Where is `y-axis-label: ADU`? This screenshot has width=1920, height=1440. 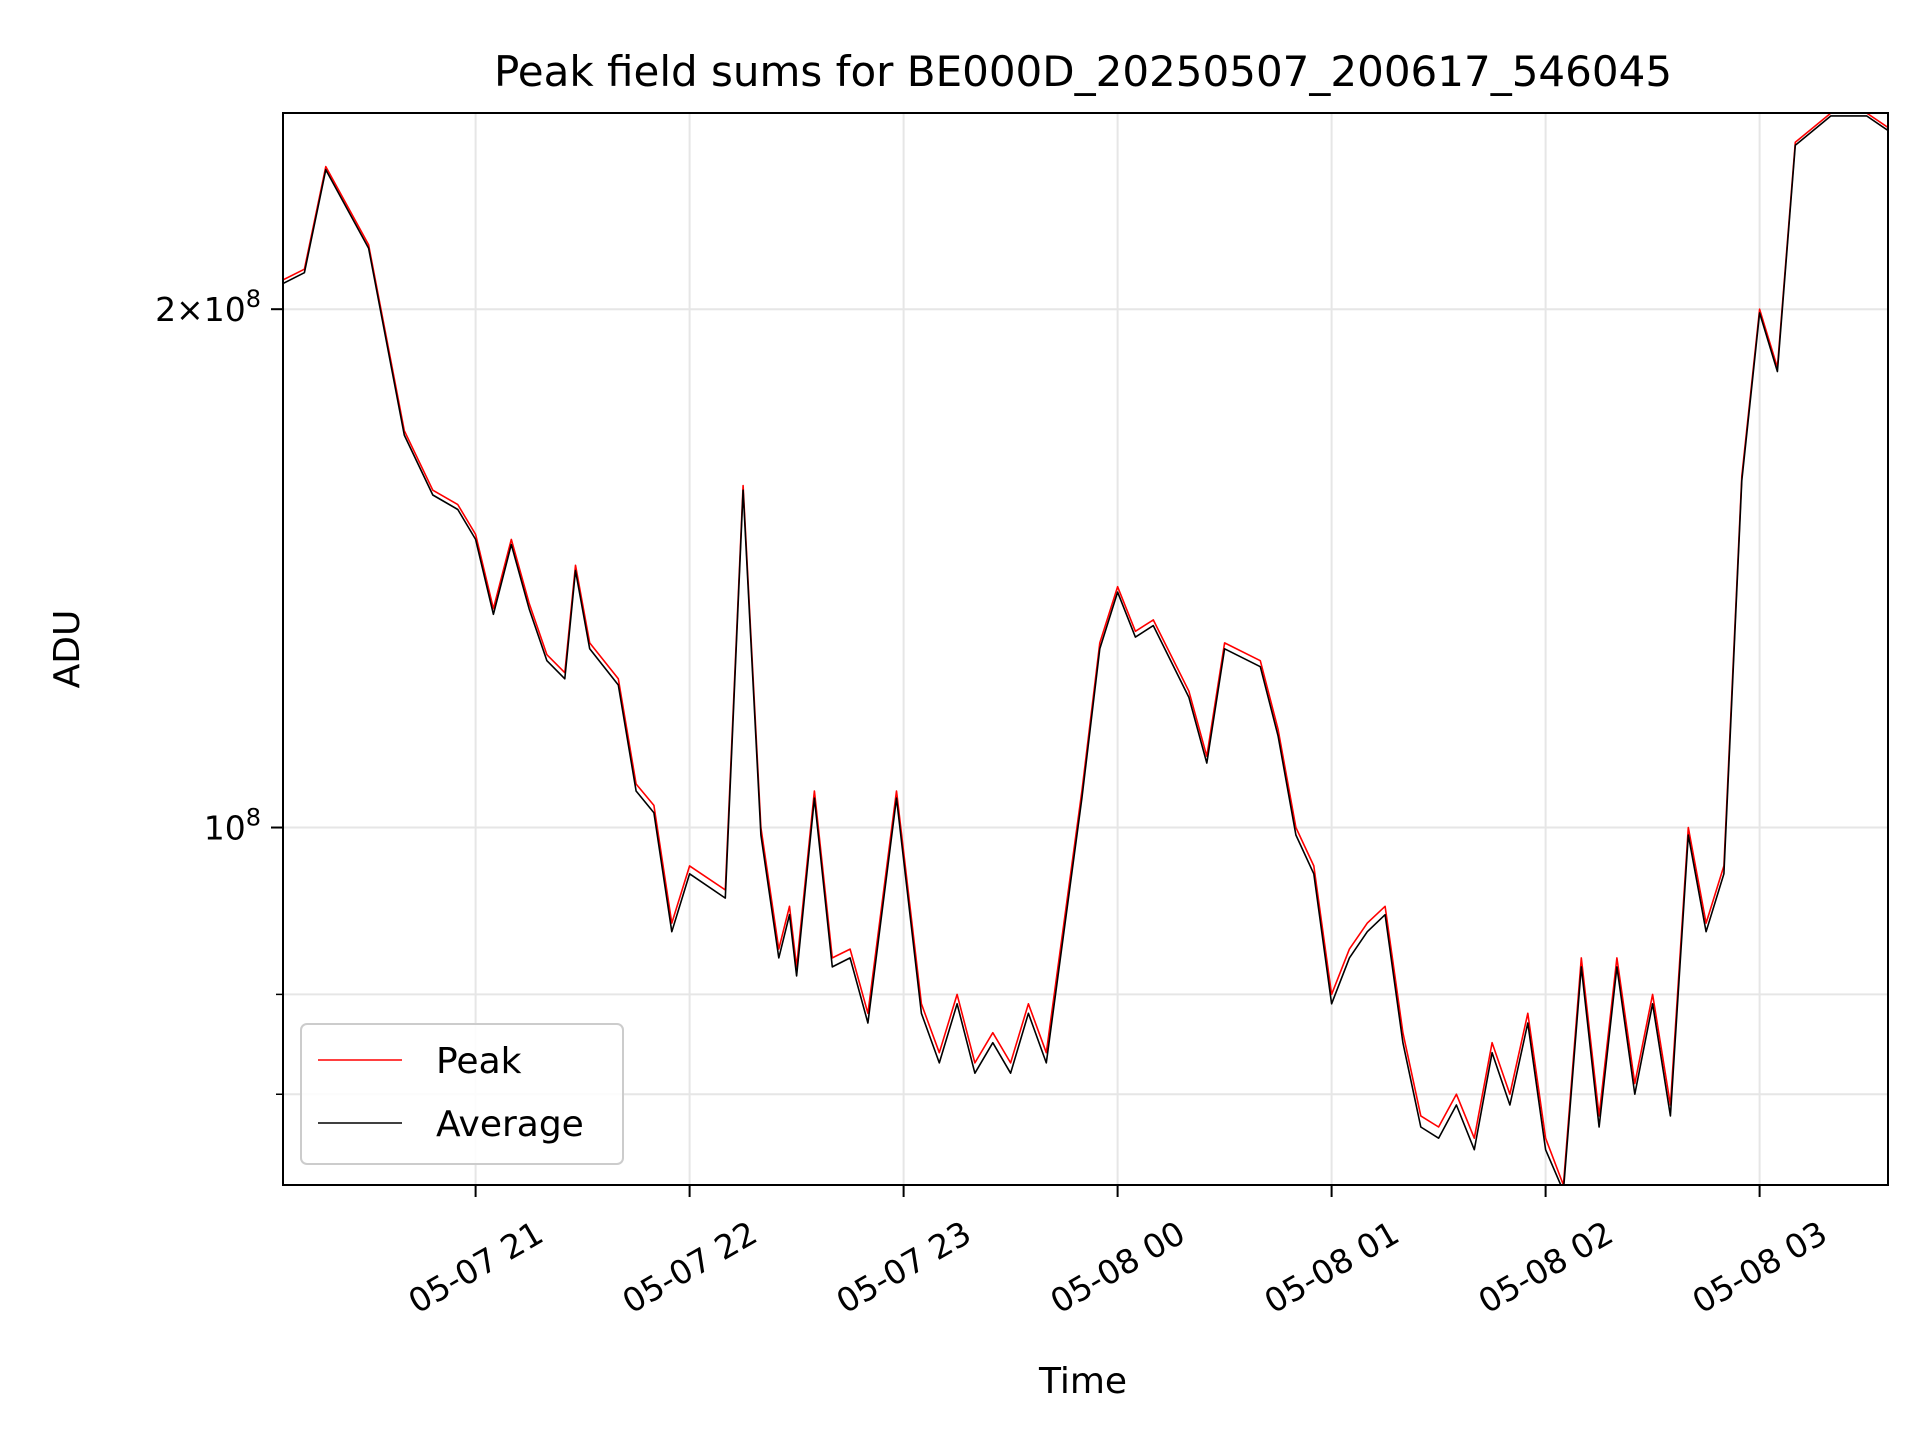 y-axis-label: ADU is located at coordinates (67, 649).